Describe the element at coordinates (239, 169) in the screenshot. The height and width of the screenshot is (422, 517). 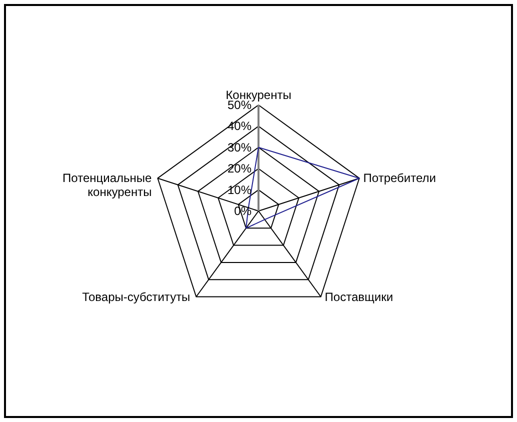
I see `y-tick-label: 20%` at that location.